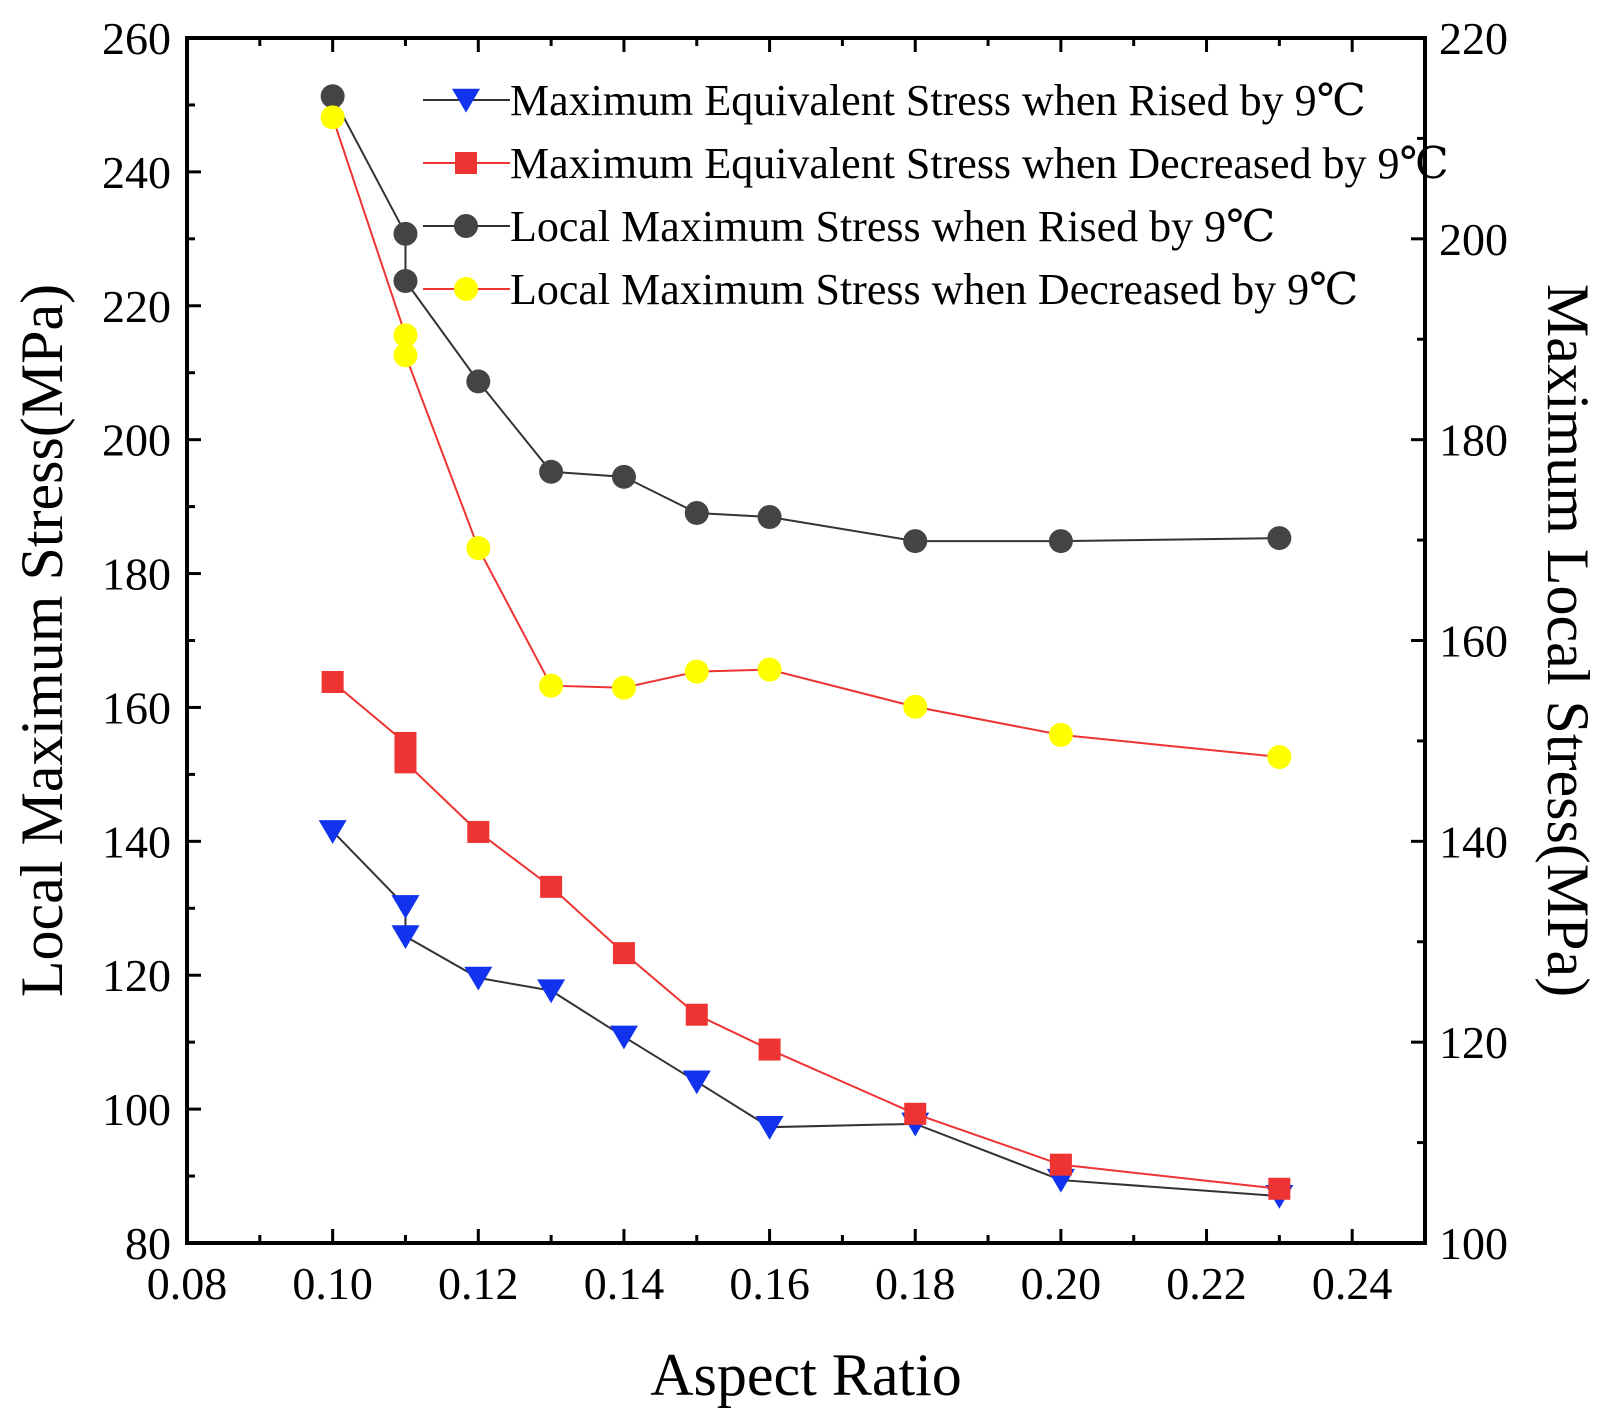 The image size is (1602, 1426). Describe the element at coordinates (806, 1375) in the screenshot. I see `x-axis-title: Aspect Ratio` at that location.